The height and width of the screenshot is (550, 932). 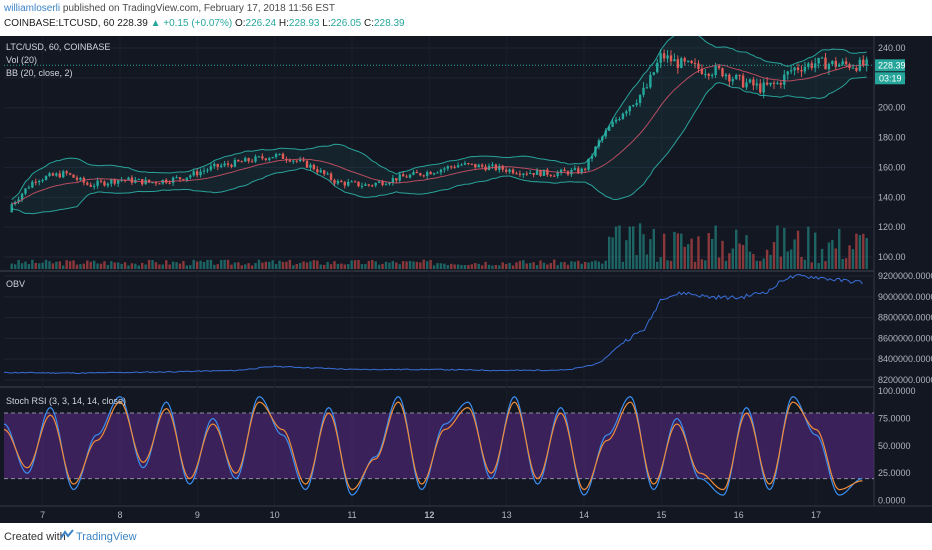 I want to click on bollinger-label: BB (20, close, 2), so click(x=39, y=73).